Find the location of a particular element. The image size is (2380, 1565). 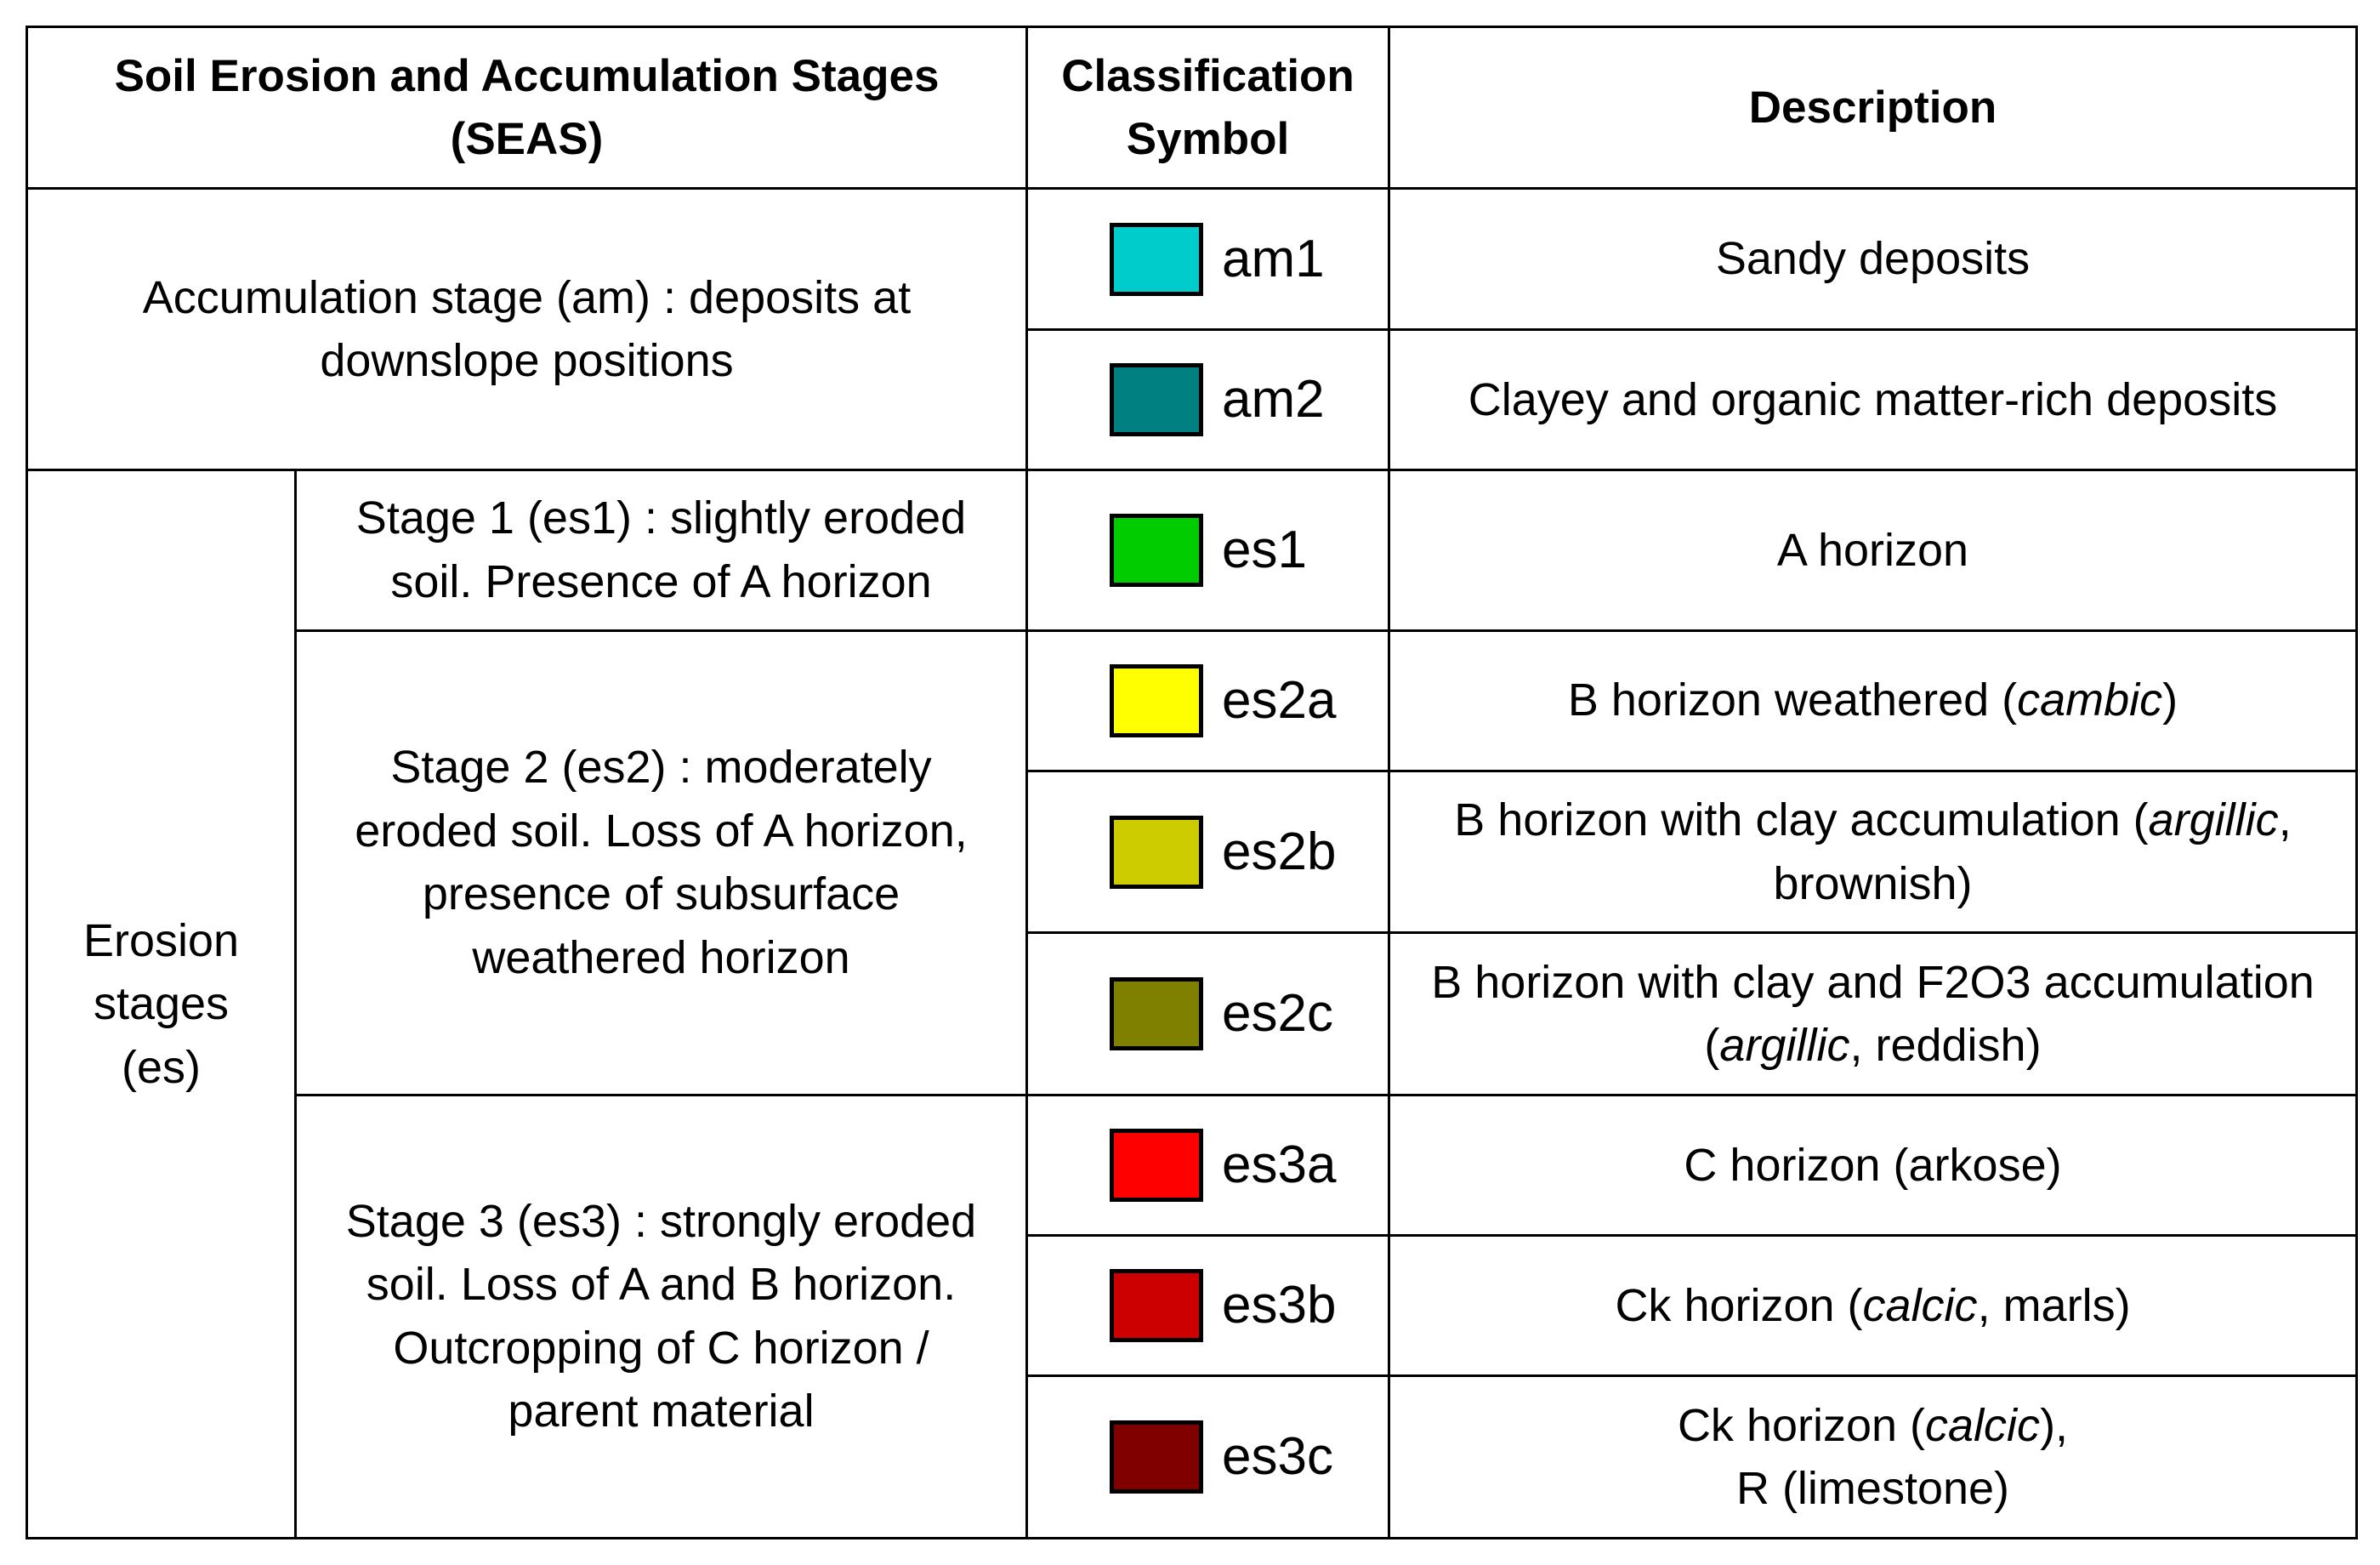

description-cell: A horizon is located at coordinates (1873, 550).